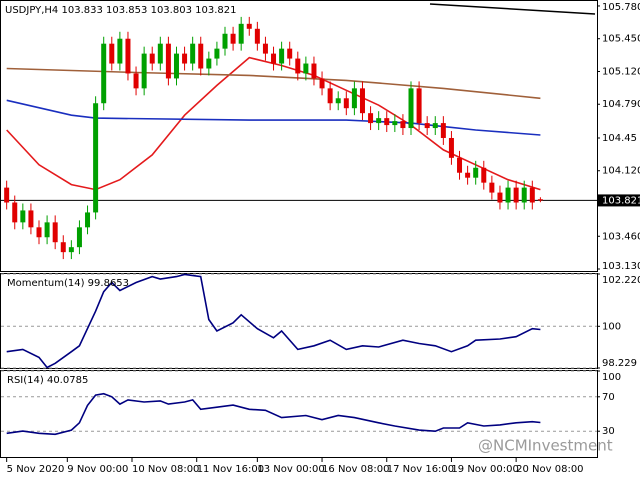  Describe the element at coordinates (290, 469) in the screenshot. I see `x-tick-label: 13 Nov 00:00` at that location.